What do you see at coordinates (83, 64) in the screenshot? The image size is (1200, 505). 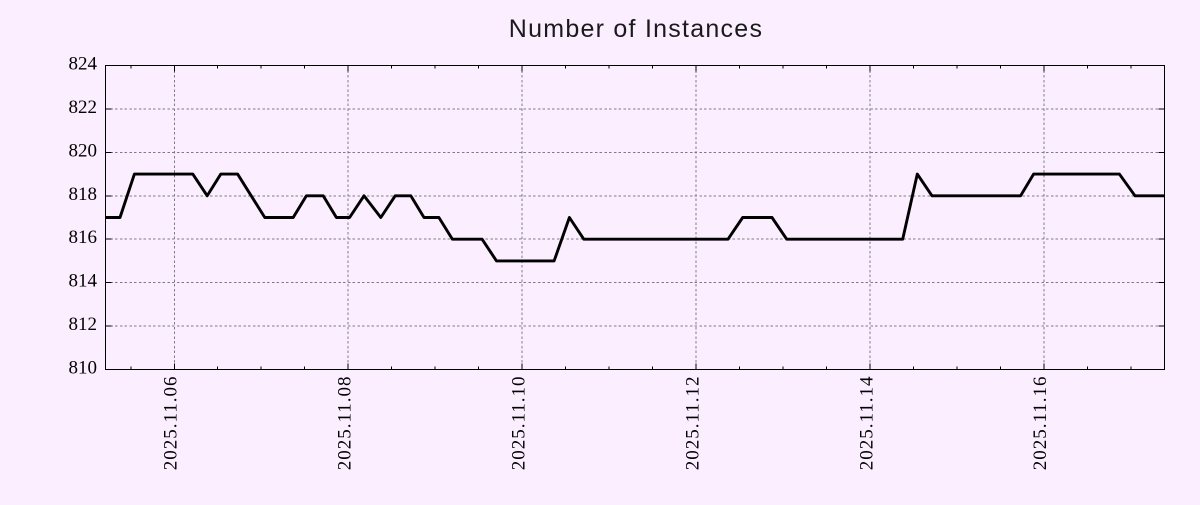 I see `svg-text: 824` at bounding box center [83, 64].